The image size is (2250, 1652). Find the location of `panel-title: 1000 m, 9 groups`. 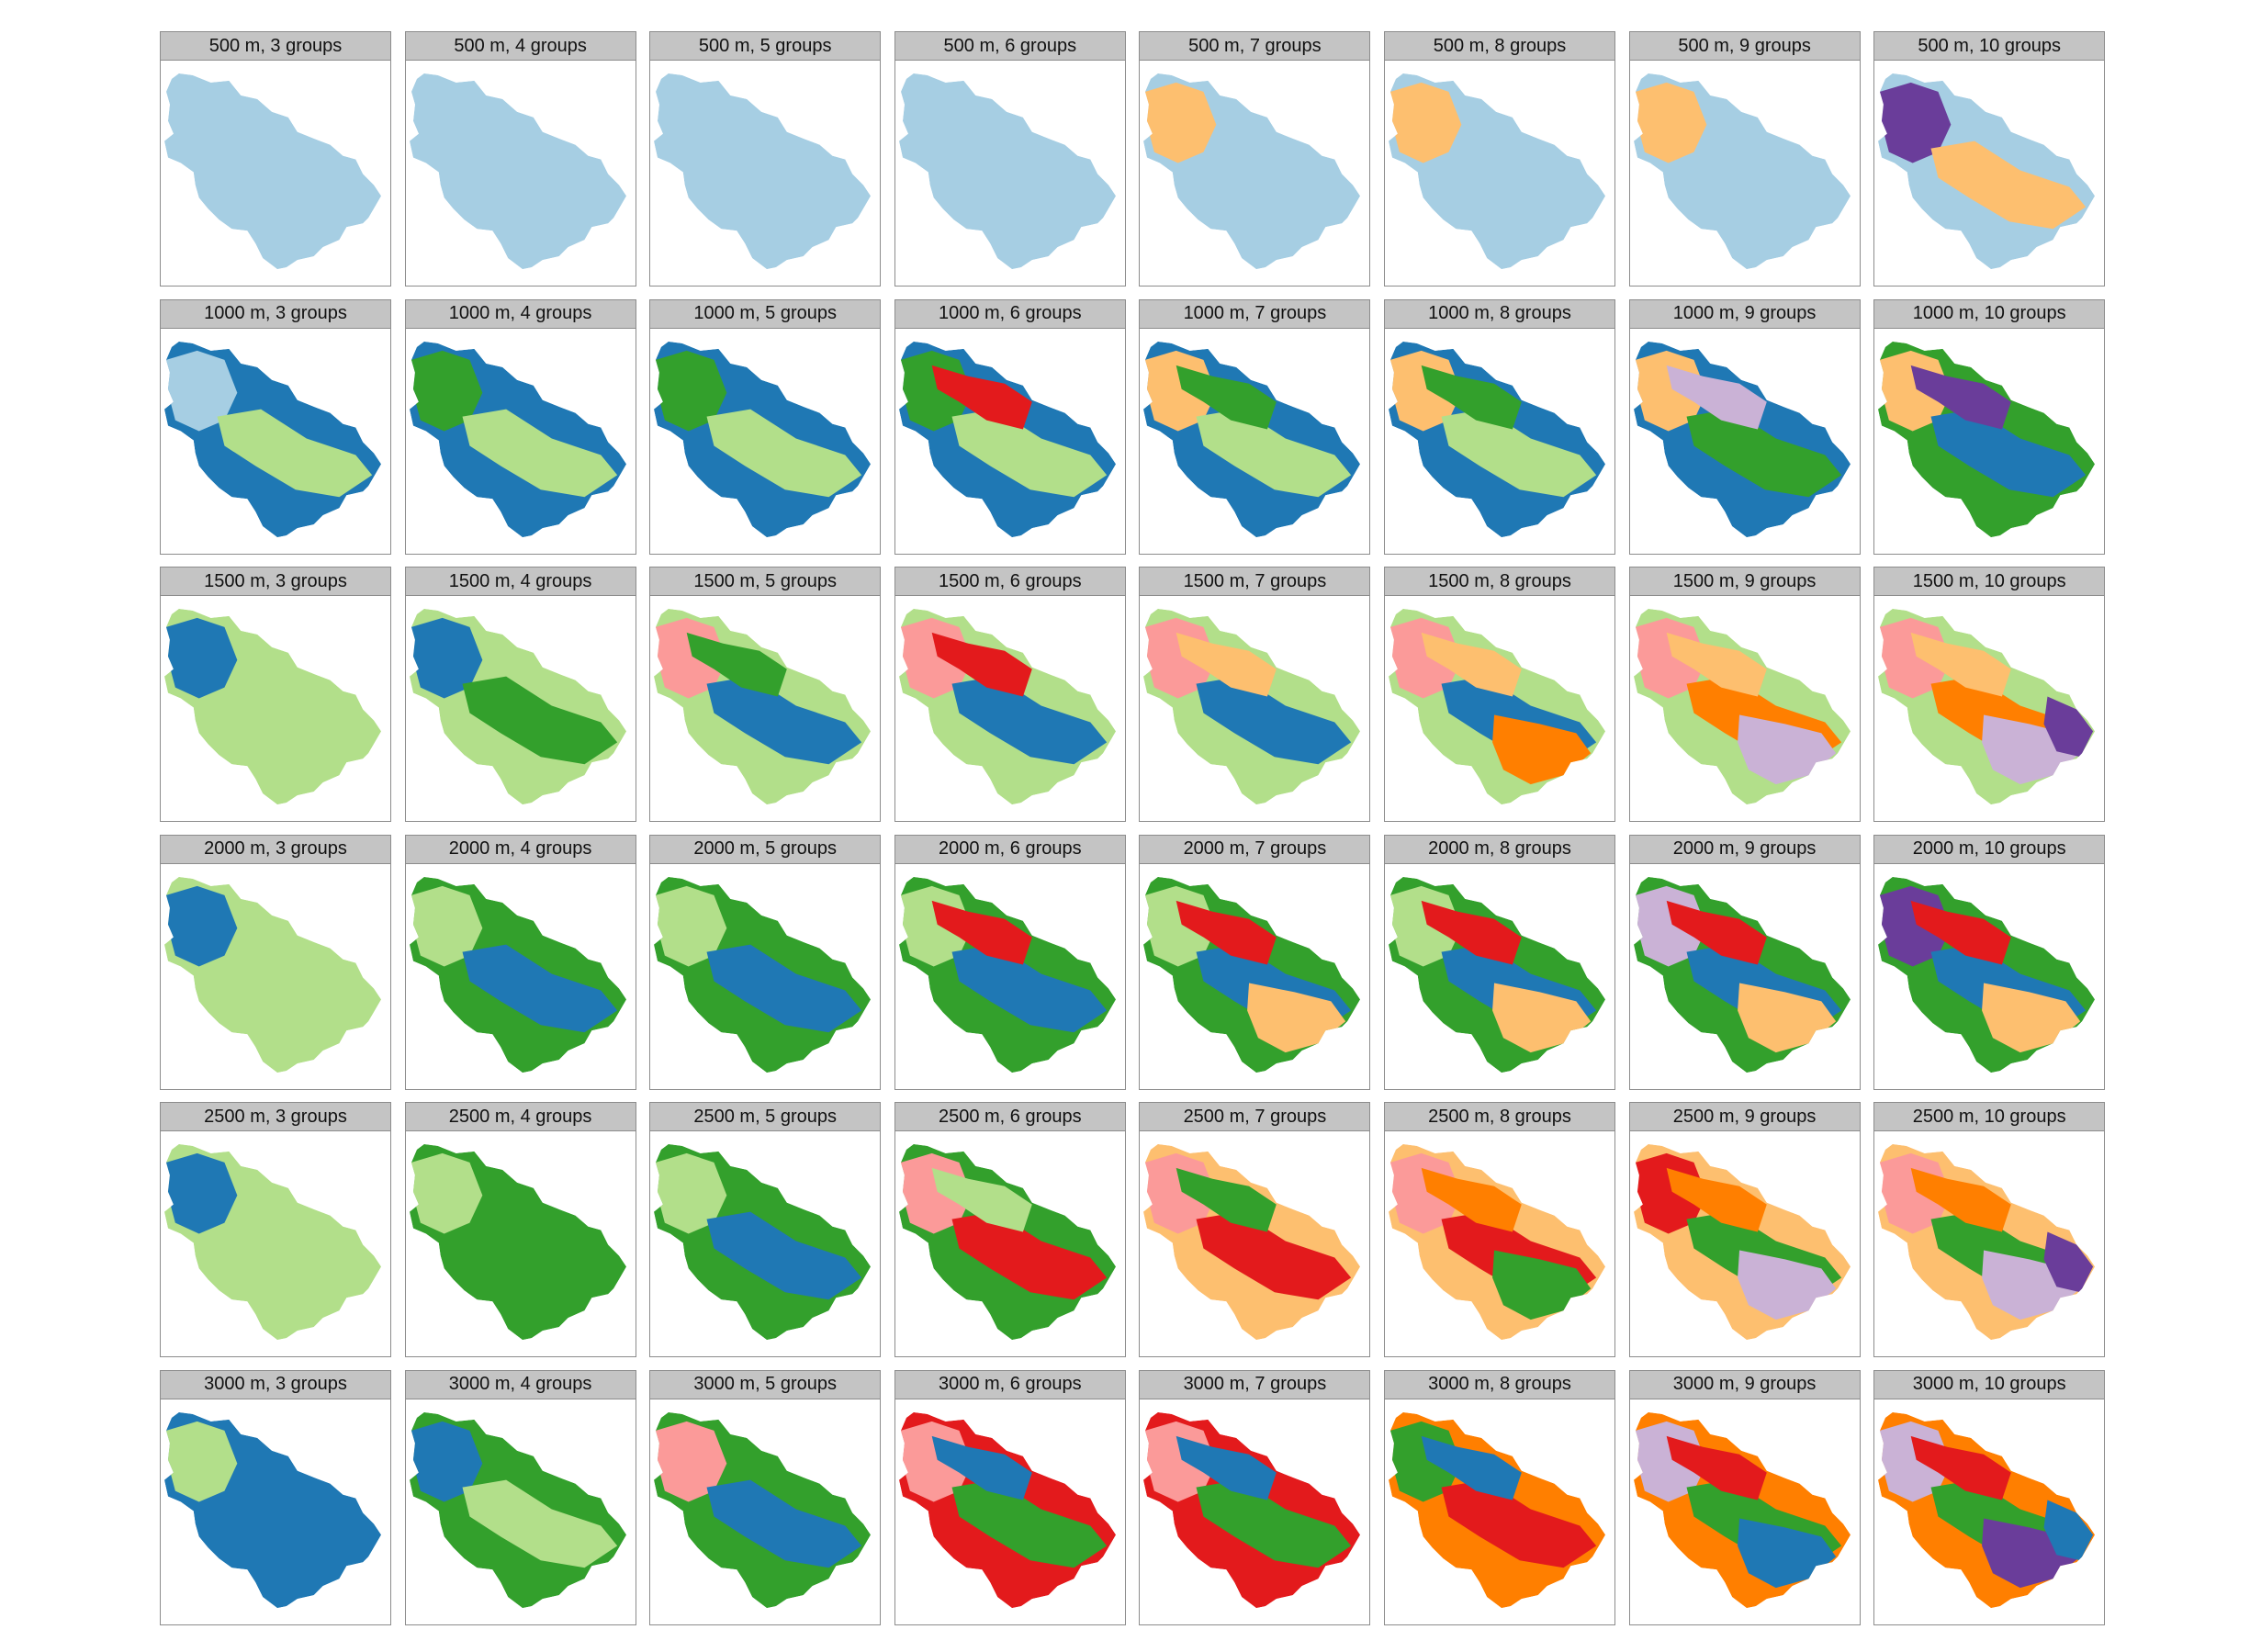

panel-title: 1000 m, 9 groups is located at coordinates (1744, 313).